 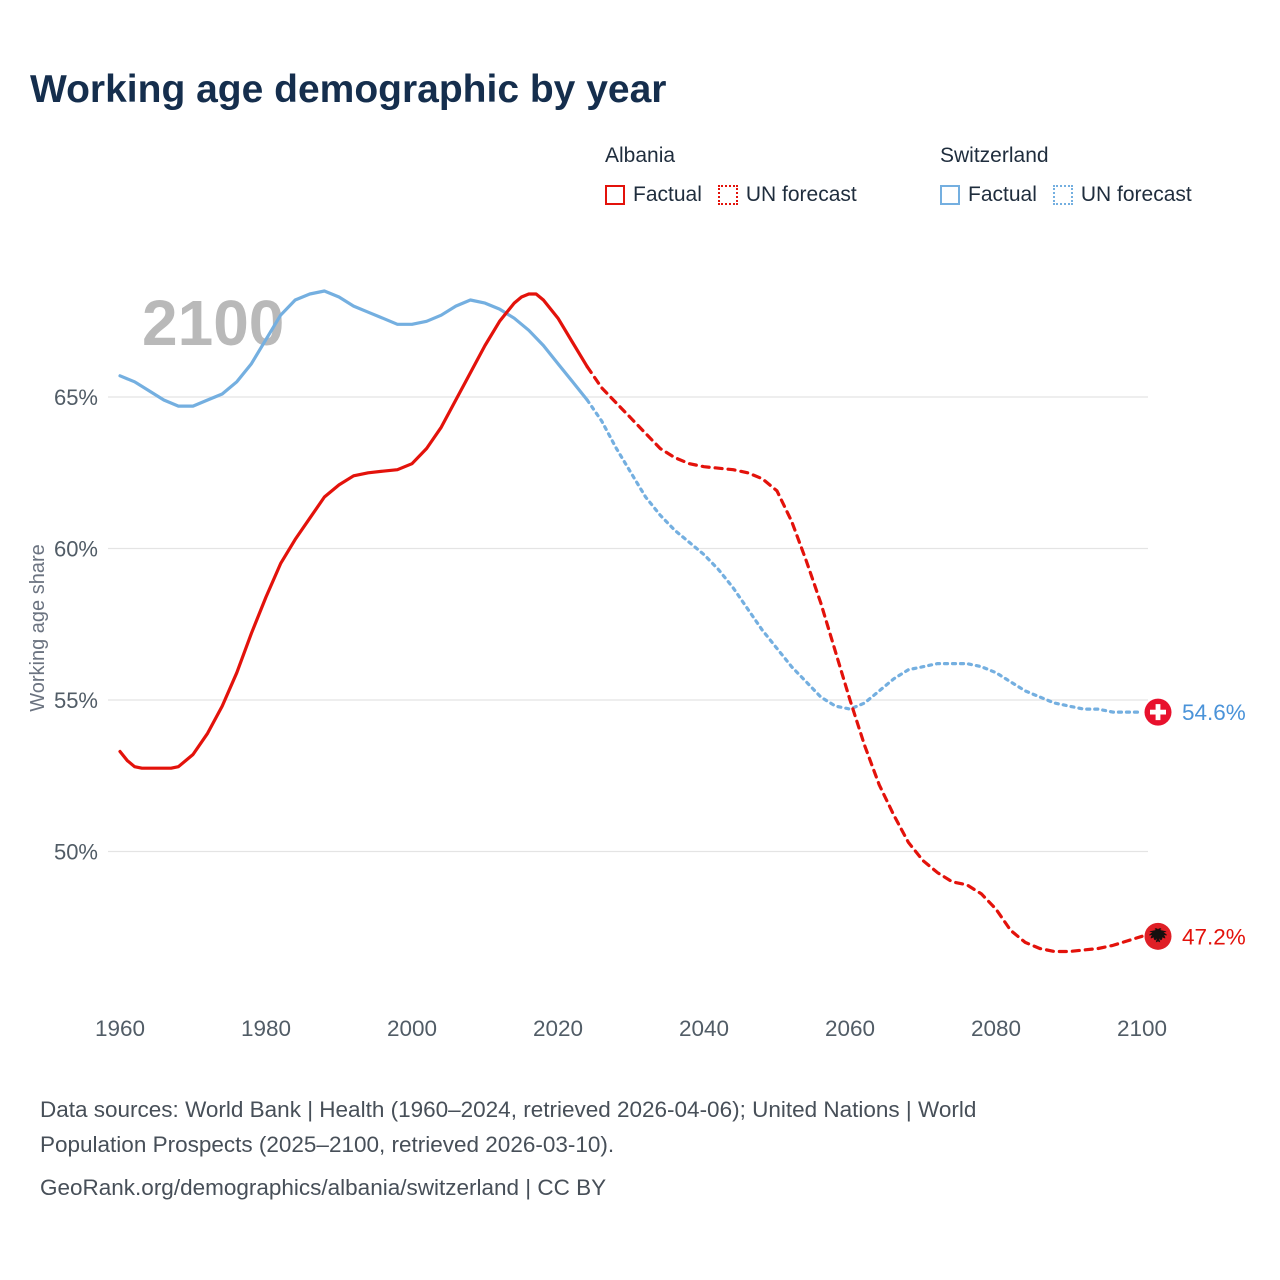 What do you see at coordinates (996, 1028) in the screenshot?
I see `x-tick-label: 2080` at bounding box center [996, 1028].